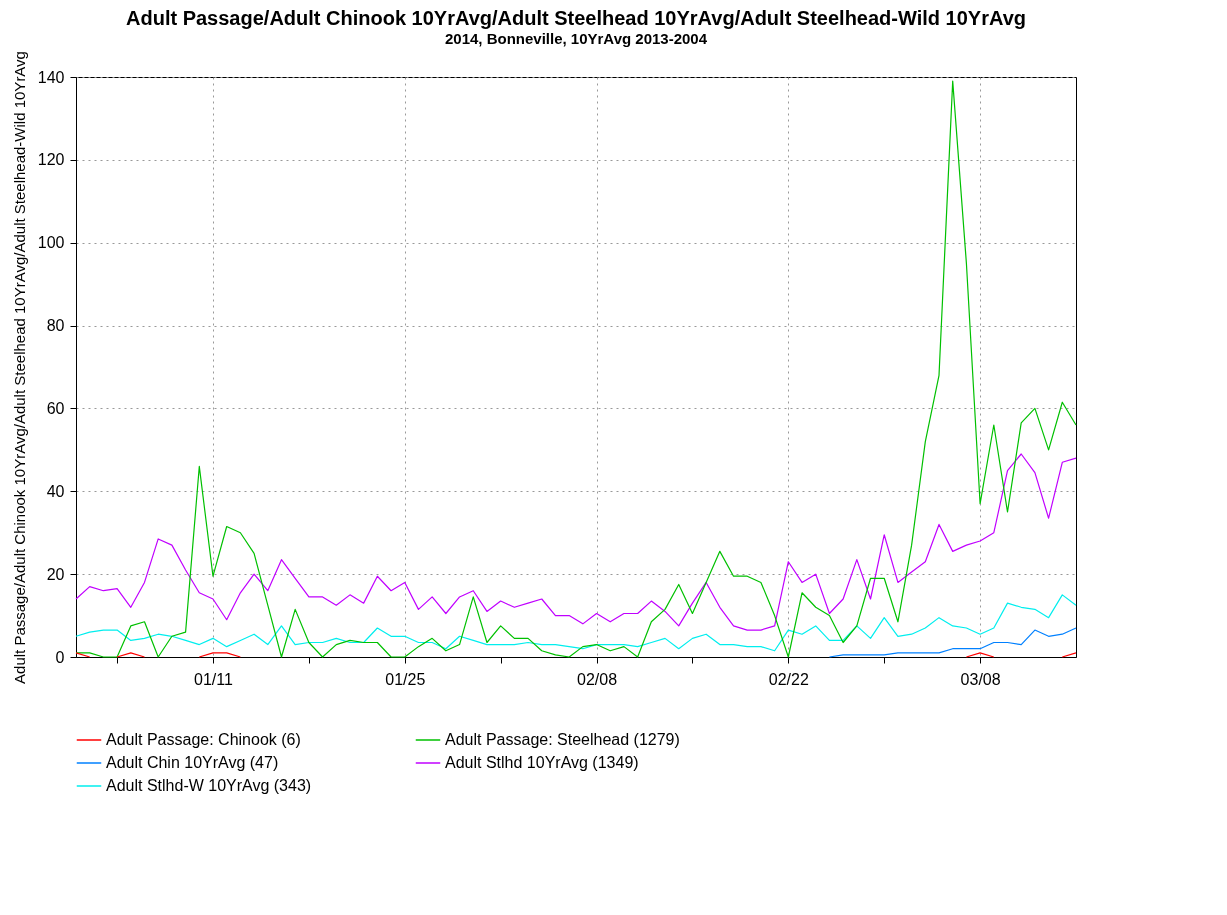  What do you see at coordinates (405, 679) in the screenshot?
I see `x-tick-label: 01/25` at bounding box center [405, 679].